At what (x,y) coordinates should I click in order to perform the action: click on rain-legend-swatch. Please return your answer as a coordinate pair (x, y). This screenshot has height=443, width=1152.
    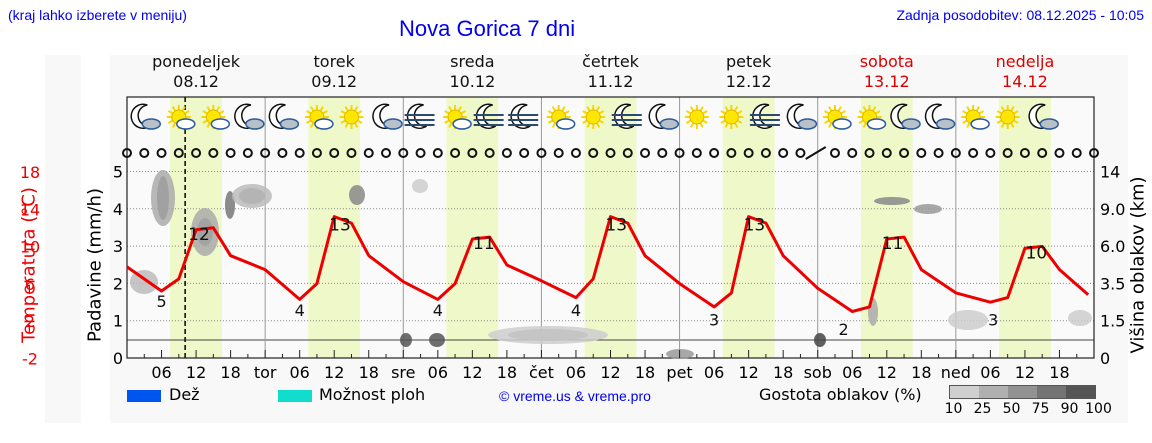
    Looking at the image, I should click on (144, 396).